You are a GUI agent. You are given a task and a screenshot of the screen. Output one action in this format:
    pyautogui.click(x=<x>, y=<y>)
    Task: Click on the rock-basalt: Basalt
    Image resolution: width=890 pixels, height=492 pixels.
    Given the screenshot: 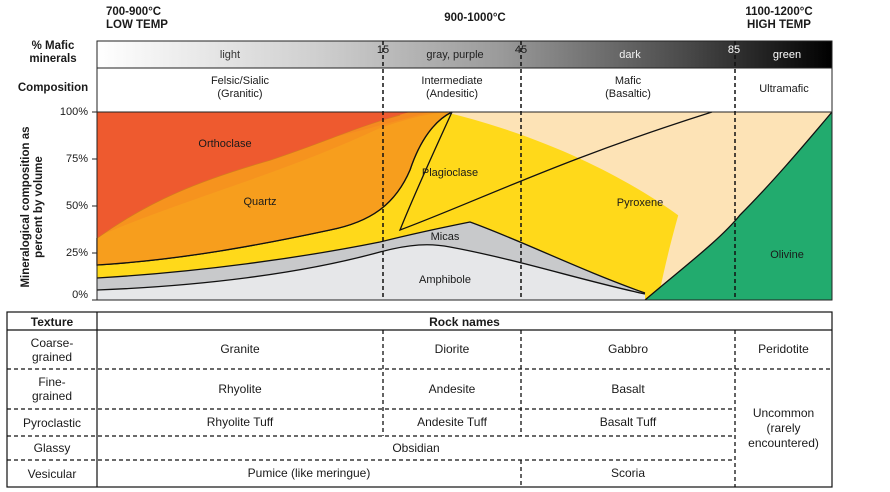 What is the action you would take?
    pyautogui.click(x=628, y=388)
    